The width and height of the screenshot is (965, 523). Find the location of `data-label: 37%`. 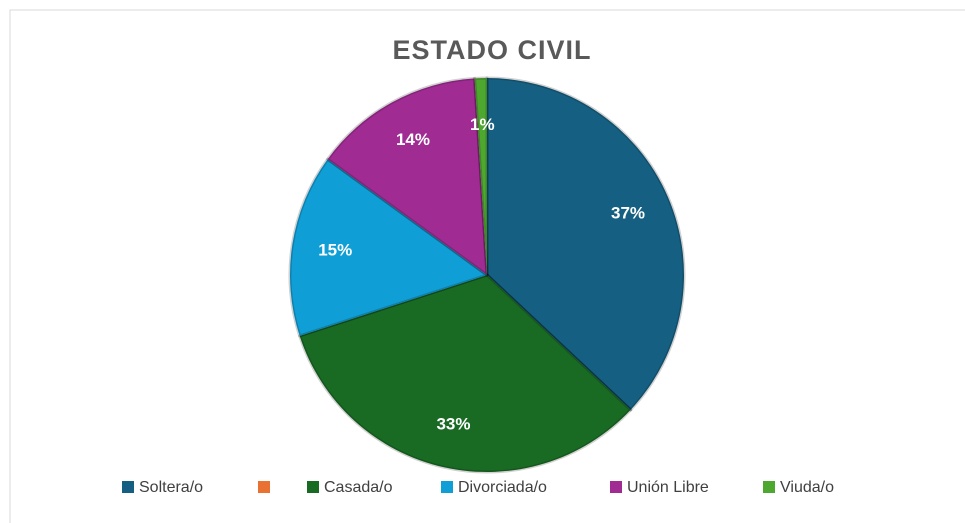

data-label: 37% is located at coordinates (628, 212).